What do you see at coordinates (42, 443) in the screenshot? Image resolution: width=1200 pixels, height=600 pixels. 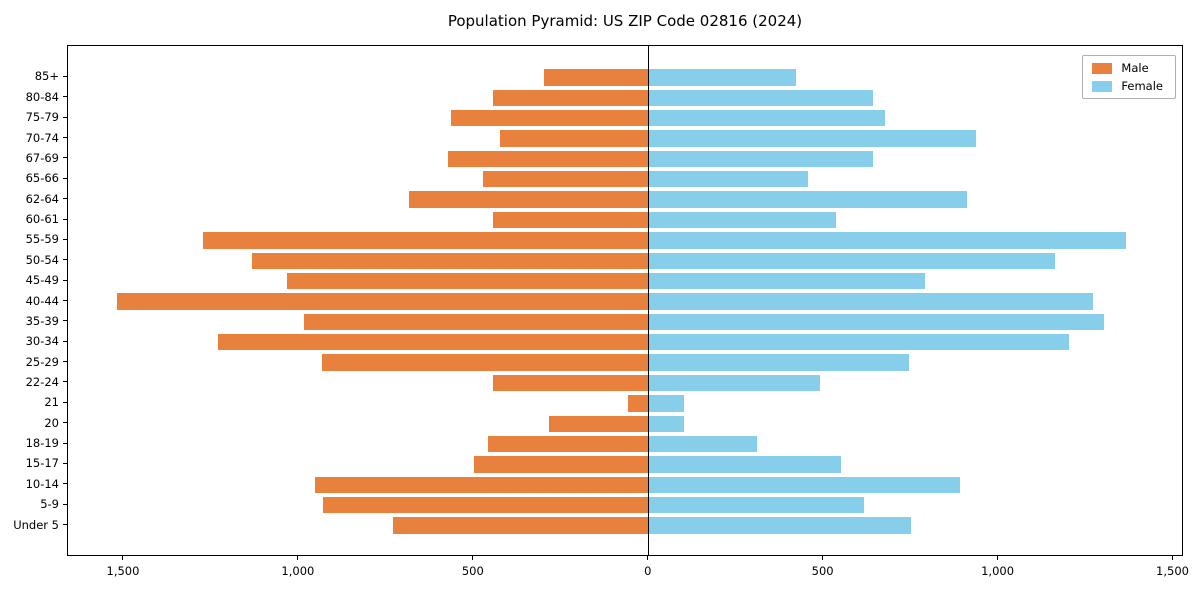 I see `ytick-label-18-19: 18-19` at bounding box center [42, 443].